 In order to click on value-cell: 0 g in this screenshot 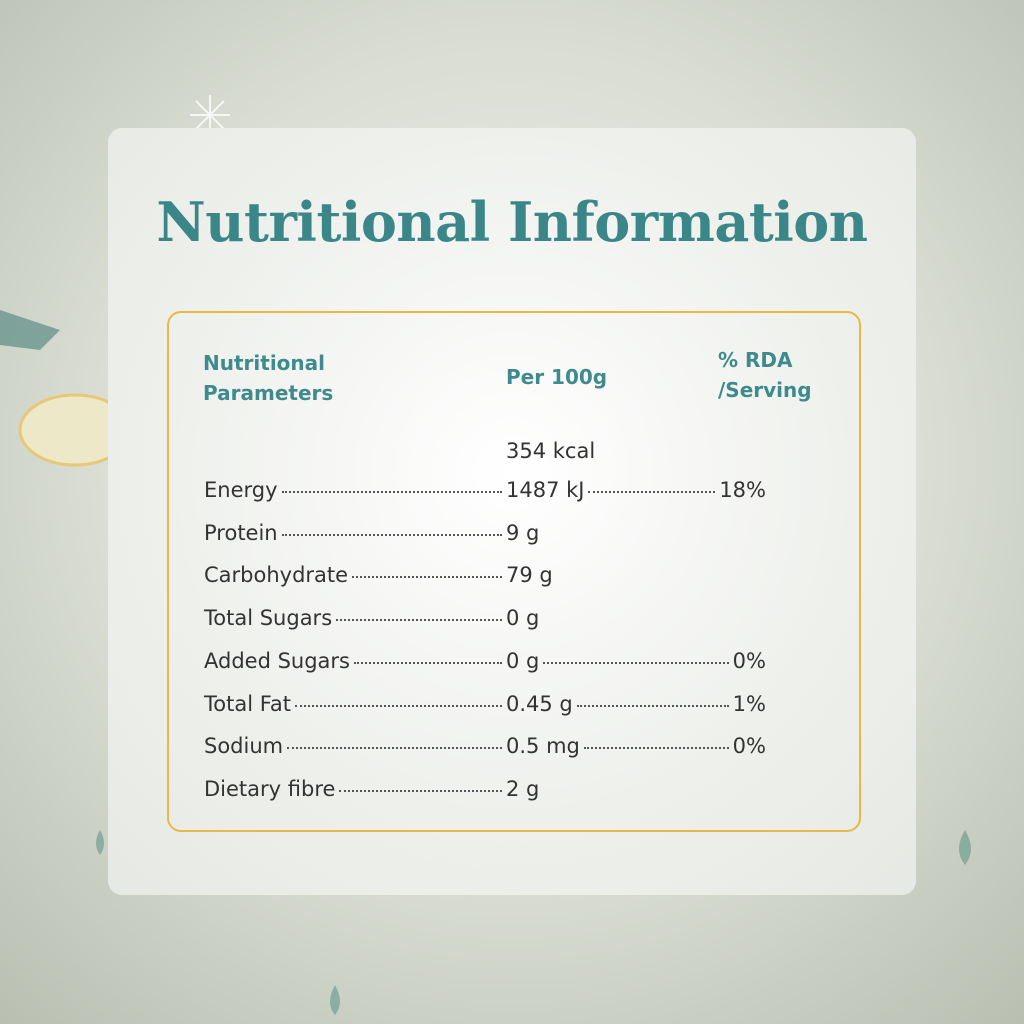, I will do `click(636, 618)`.